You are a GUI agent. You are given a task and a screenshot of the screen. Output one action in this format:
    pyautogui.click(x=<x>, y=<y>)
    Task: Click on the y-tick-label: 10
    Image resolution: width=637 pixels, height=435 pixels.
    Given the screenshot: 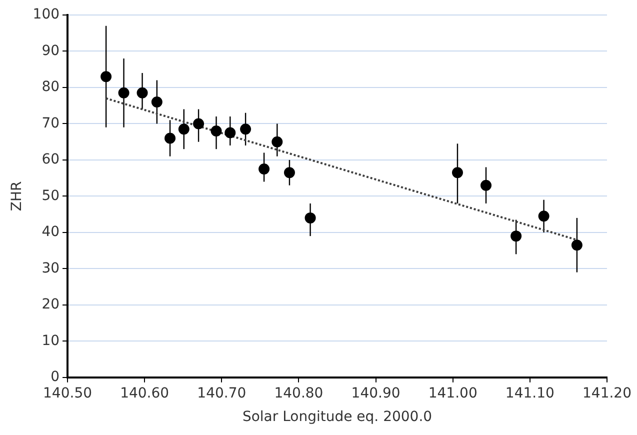 What is the action you would take?
    pyautogui.click(x=51, y=340)
    